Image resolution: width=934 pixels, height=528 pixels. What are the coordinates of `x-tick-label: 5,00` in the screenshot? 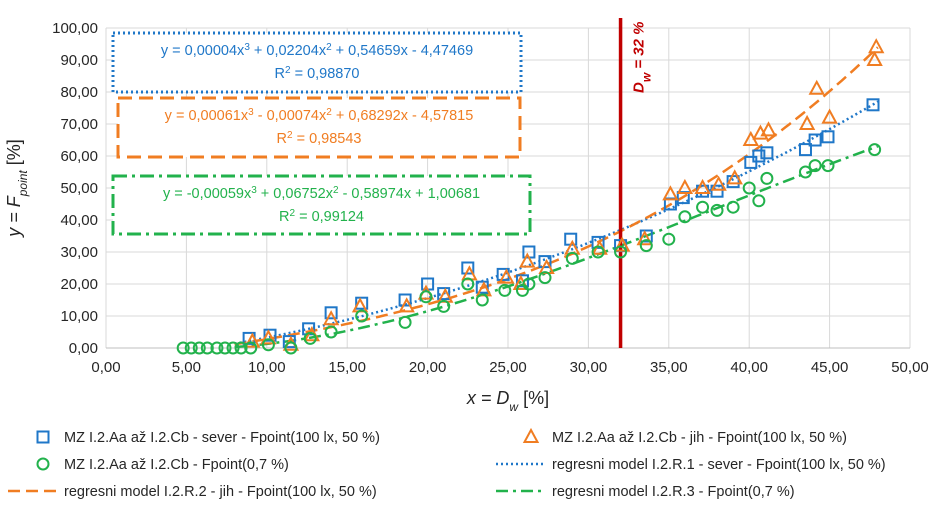 It's located at (186, 367).